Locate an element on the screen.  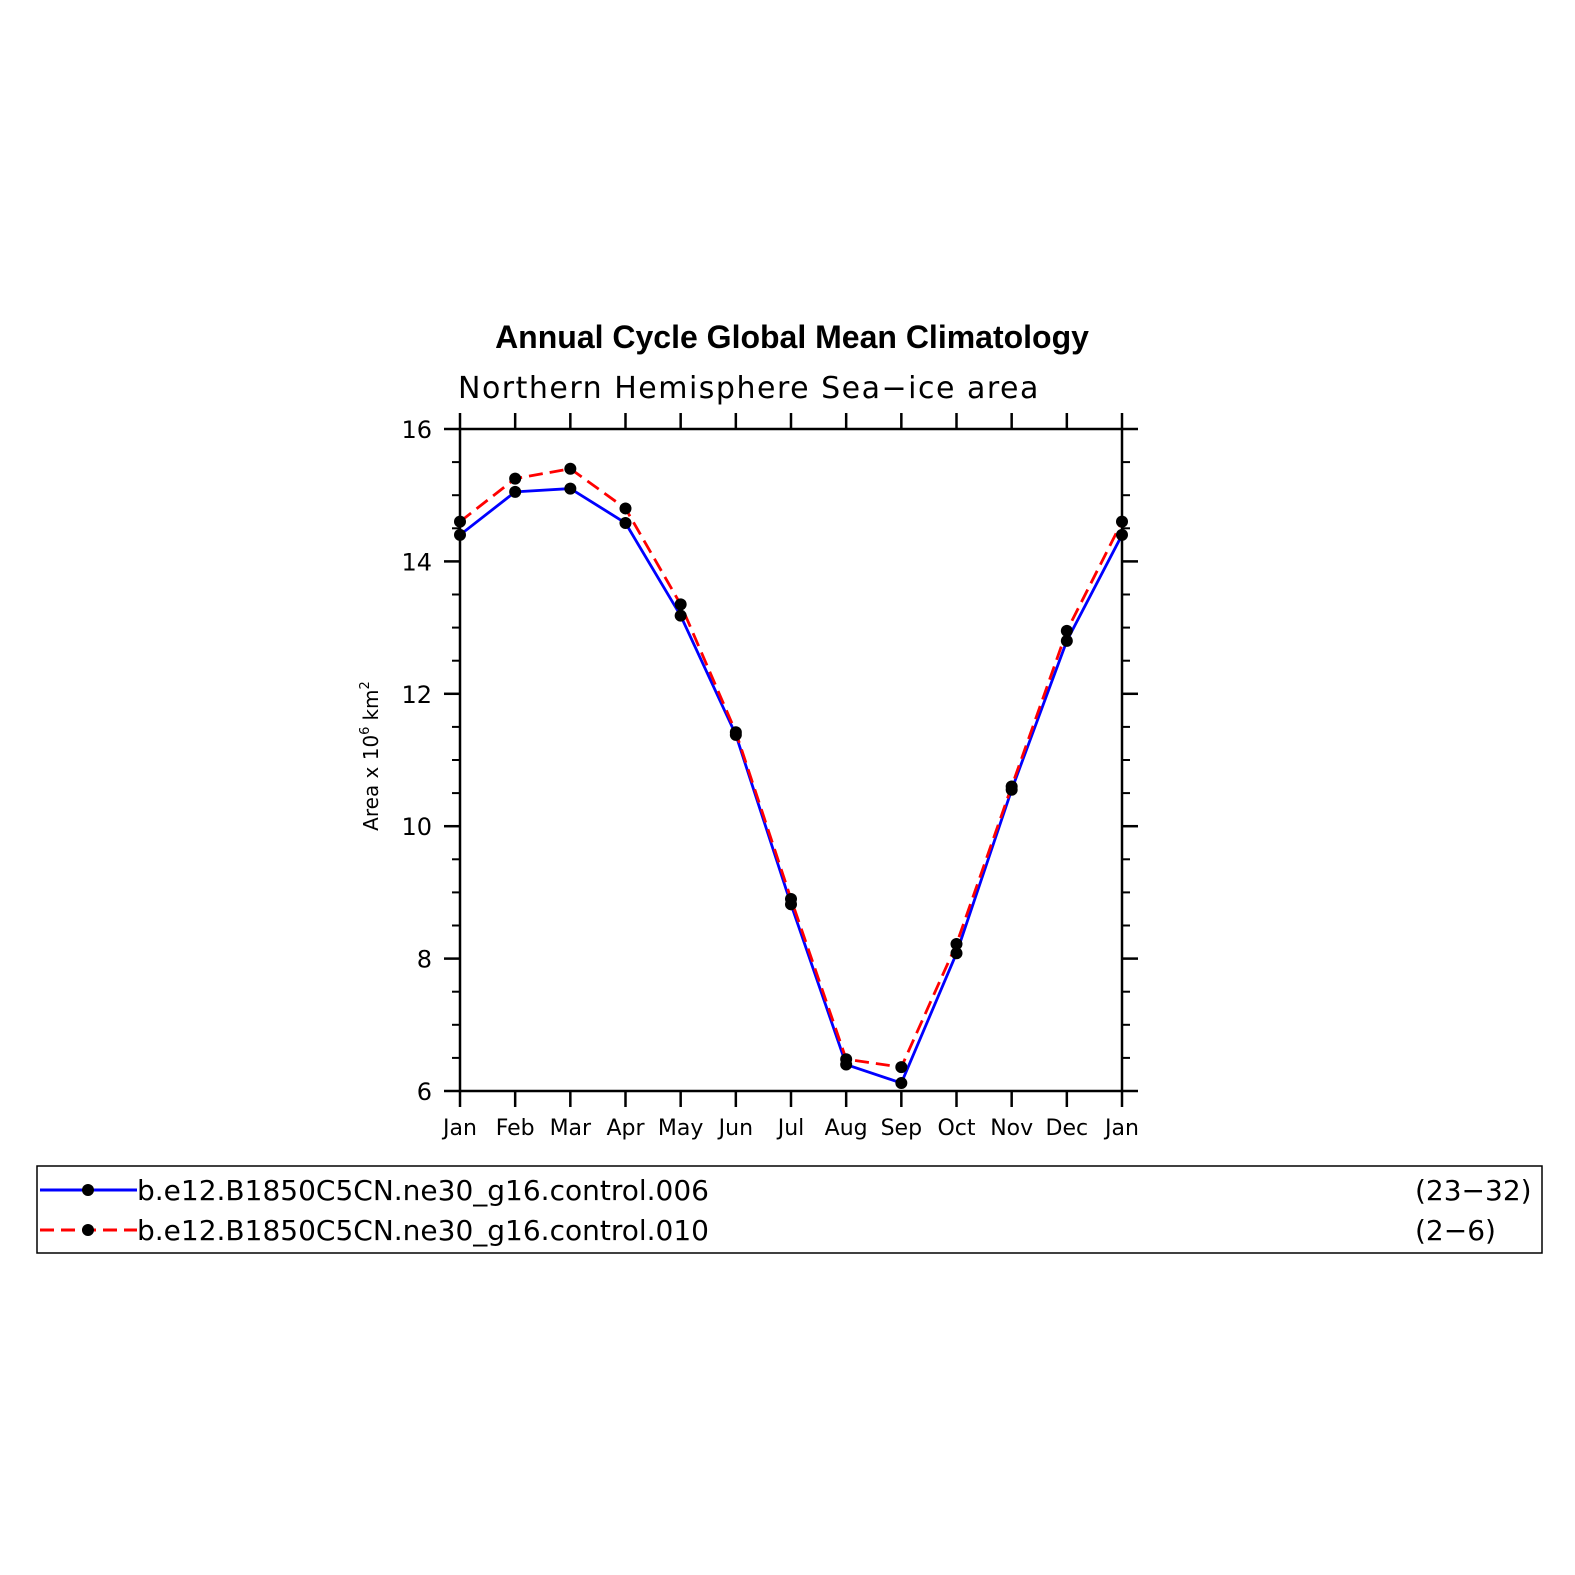
chart-subtitle: Northern Hemisphere Sea−ice area is located at coordinates (749, 388).